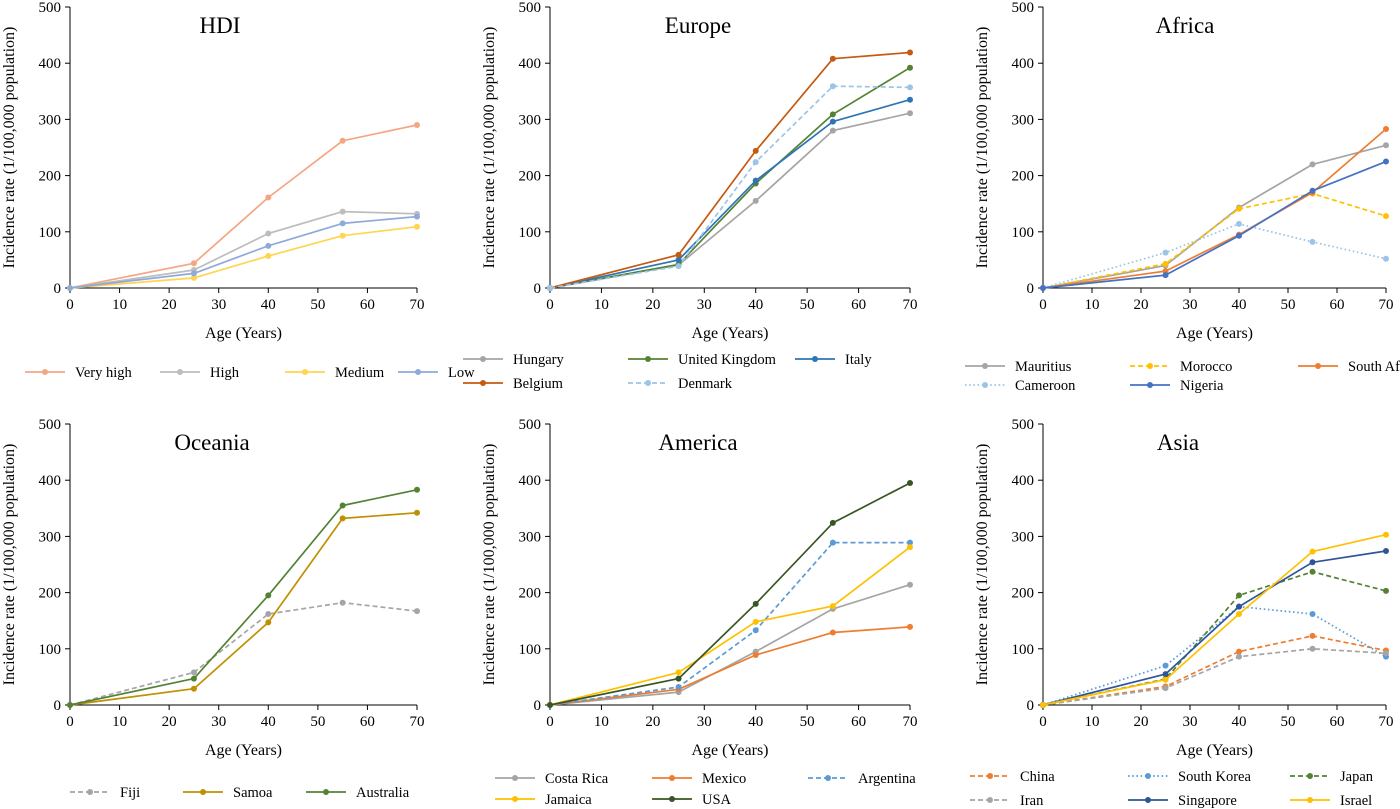 The height and width of the screenshot is (809, 1400). Describe the element at coordinates (1374, 367) in the screenshot. I see `legend-label: South Africa` at that location.